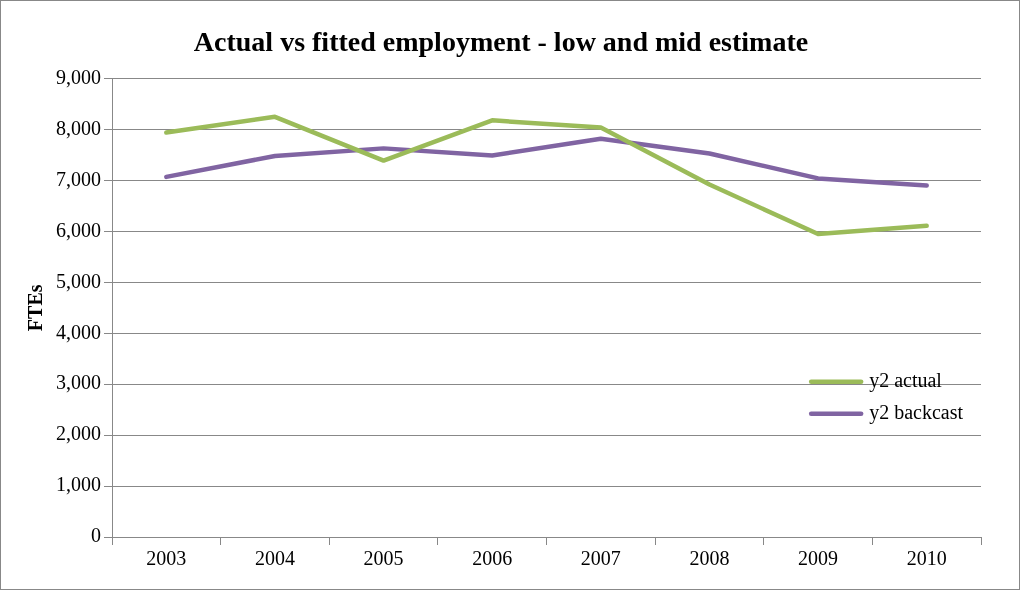  I want to click on y-tick-label: 5,000, so click(78, 280).